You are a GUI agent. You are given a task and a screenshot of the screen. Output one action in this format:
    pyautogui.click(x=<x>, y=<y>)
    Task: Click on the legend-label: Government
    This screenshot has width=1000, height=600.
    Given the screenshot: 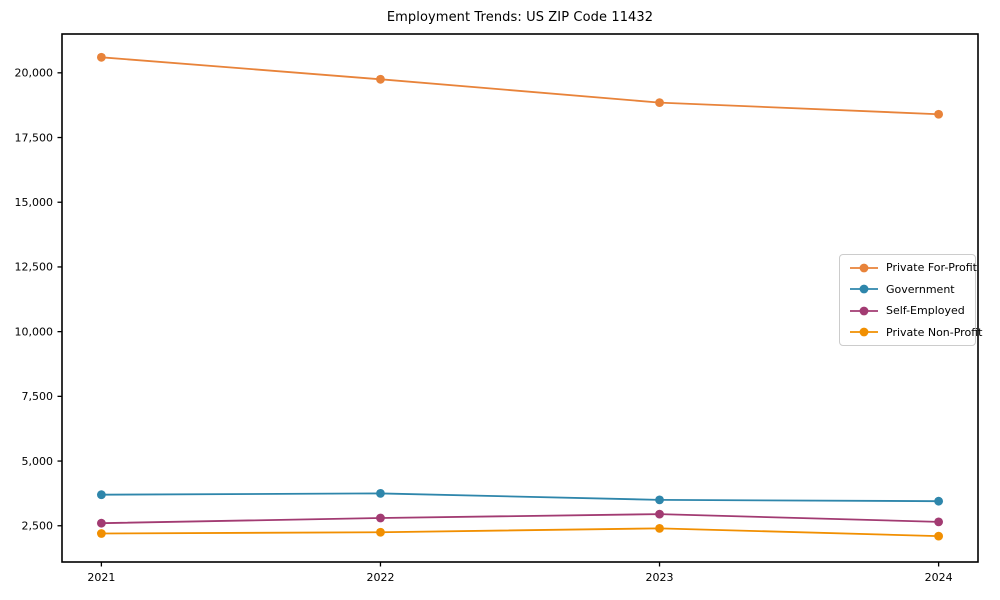 What is the action you would take?
    pyautogui.click(x=920, y=289)
    